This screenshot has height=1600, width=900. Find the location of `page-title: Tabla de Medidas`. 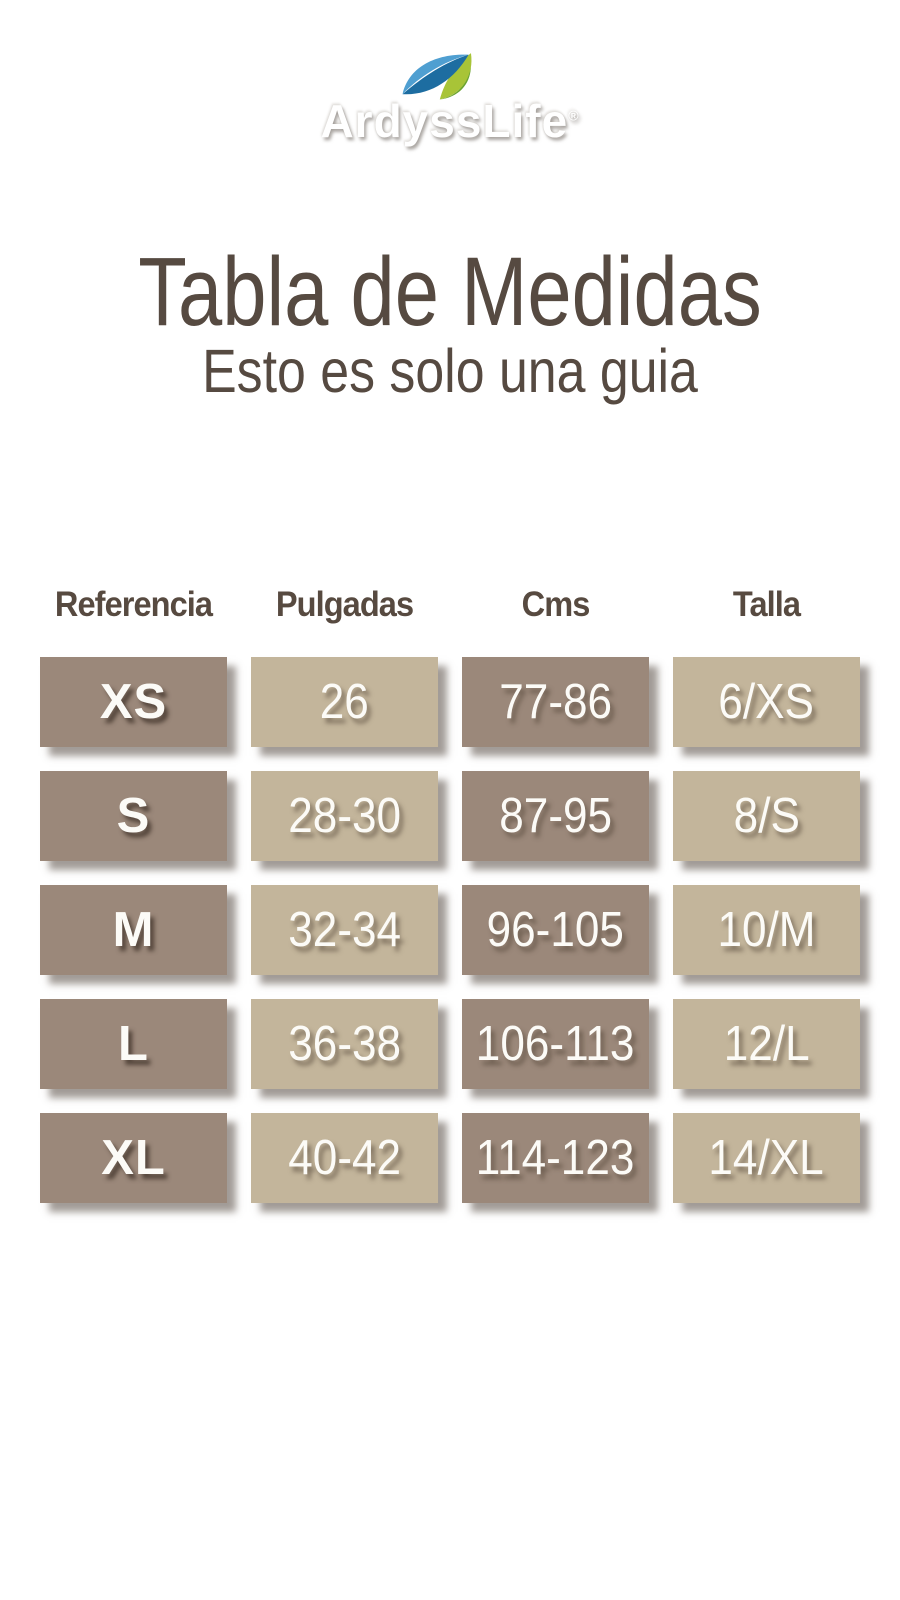

page-title: Tabla de Medidas is located at coordinates (450, 291).